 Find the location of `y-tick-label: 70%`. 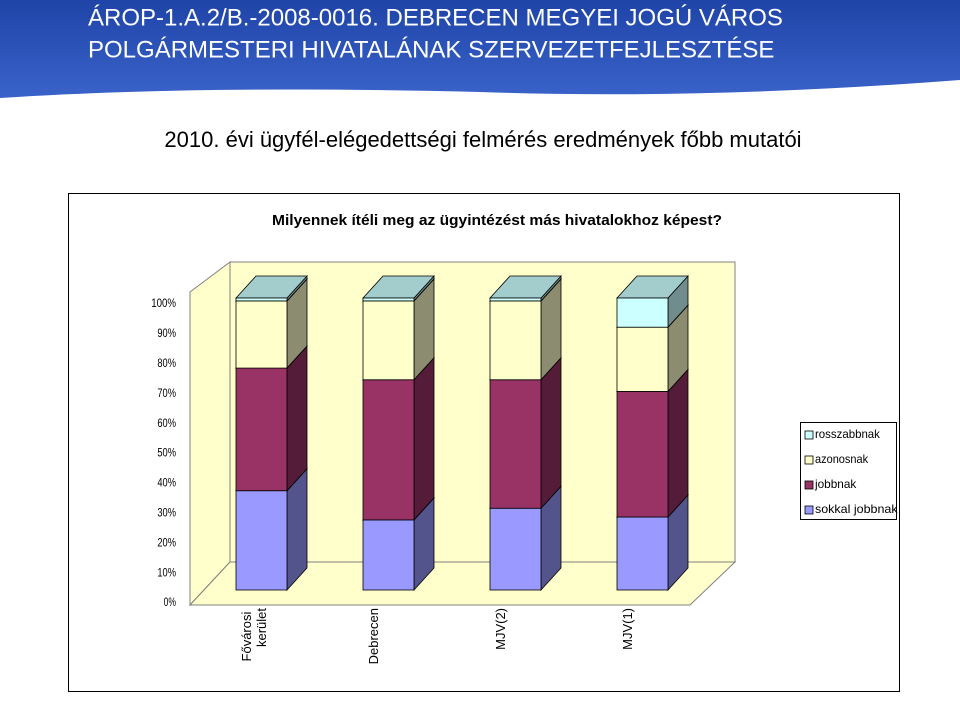

y-tick-label: 70% is located at coordinates (166, 393).